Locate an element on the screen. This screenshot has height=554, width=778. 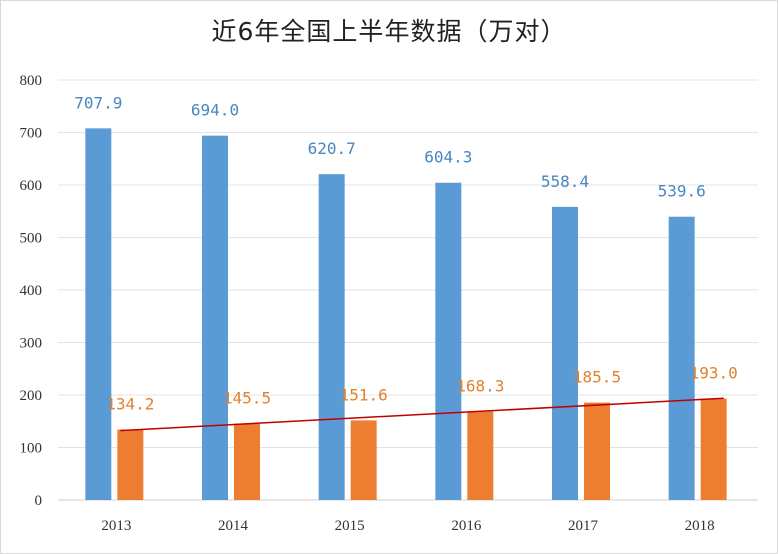
y-tick-label: 800 is located at coordinates (31, 81).